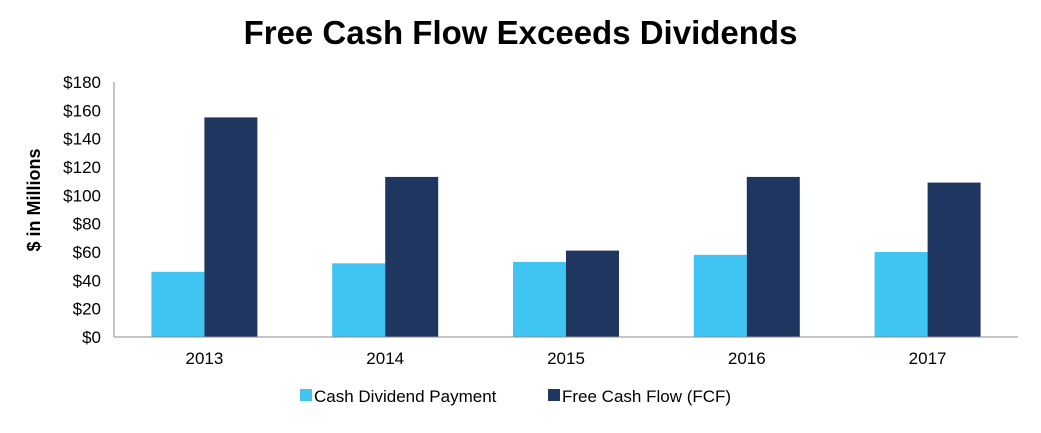 The width and height of the screenshot is (1041, 433). I want to click on bar-fcf-2013, so click(231, 227).